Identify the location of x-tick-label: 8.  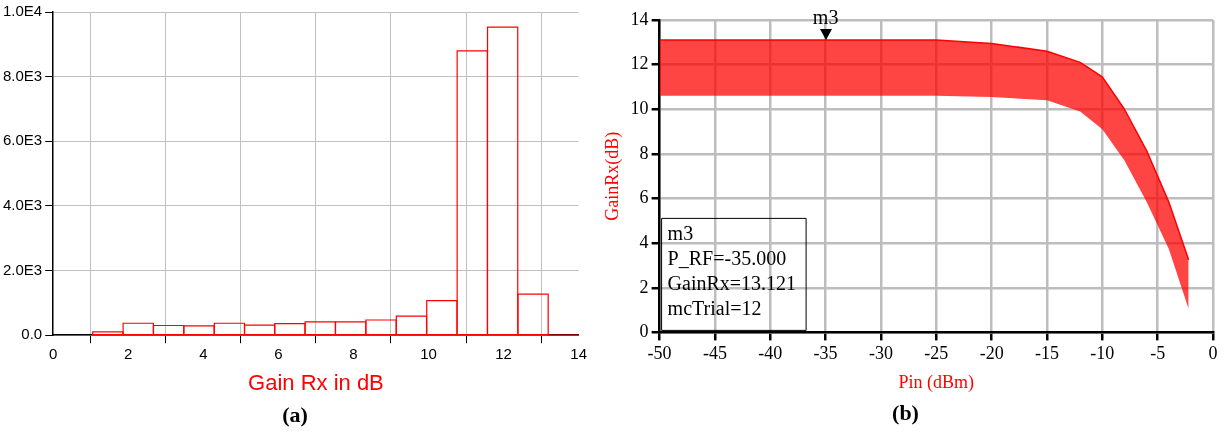
(353, 354).